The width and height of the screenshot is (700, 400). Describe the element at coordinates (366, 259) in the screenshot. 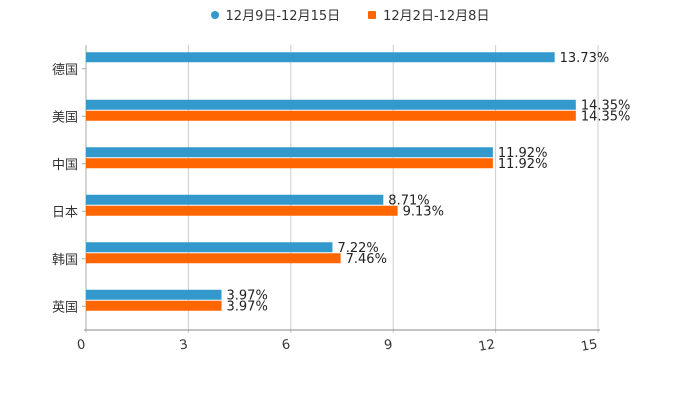

I see `data-label: 7.46%` at that location.